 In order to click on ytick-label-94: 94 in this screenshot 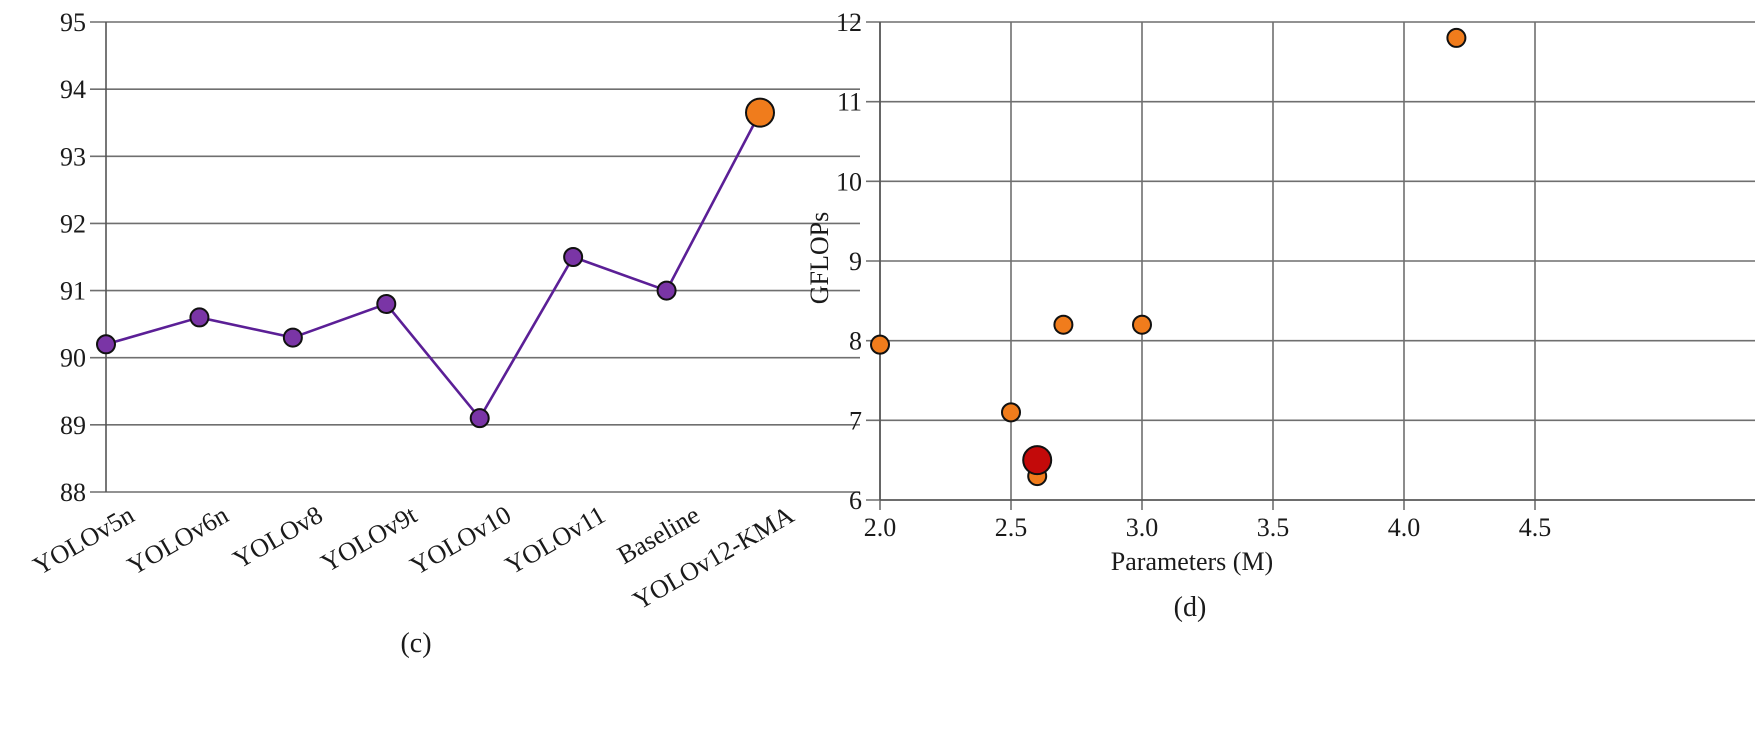, I will do `click(73, 89)`.